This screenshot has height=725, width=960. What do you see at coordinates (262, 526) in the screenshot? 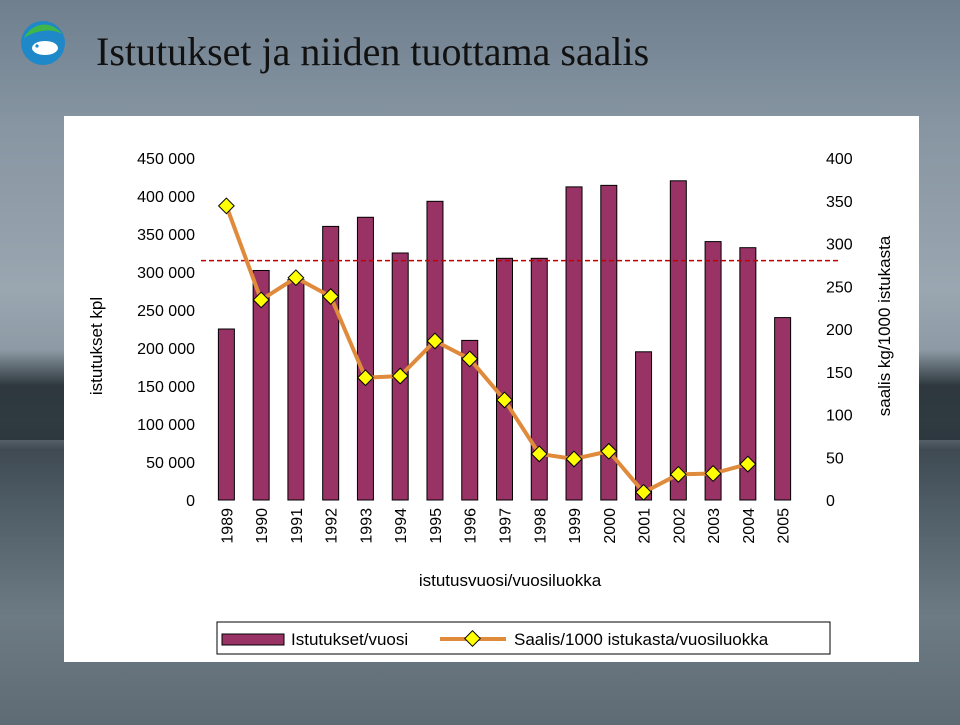
I see `x-tick-label: 1990` at bounding box center [262, 526].